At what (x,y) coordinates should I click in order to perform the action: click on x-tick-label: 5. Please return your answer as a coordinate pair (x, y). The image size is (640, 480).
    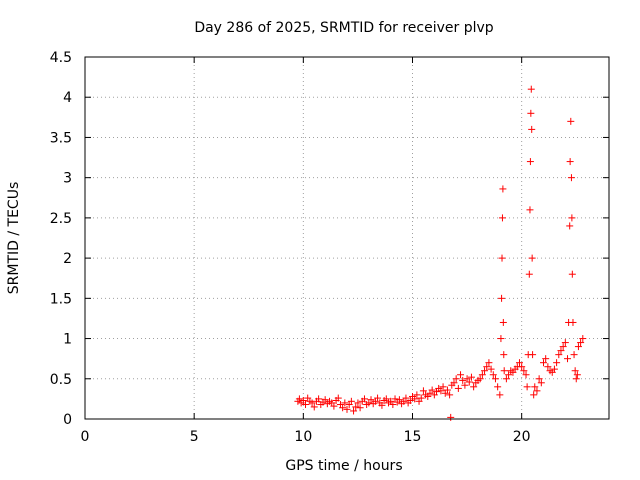
    Looking at the image, I should click on (194, 437).